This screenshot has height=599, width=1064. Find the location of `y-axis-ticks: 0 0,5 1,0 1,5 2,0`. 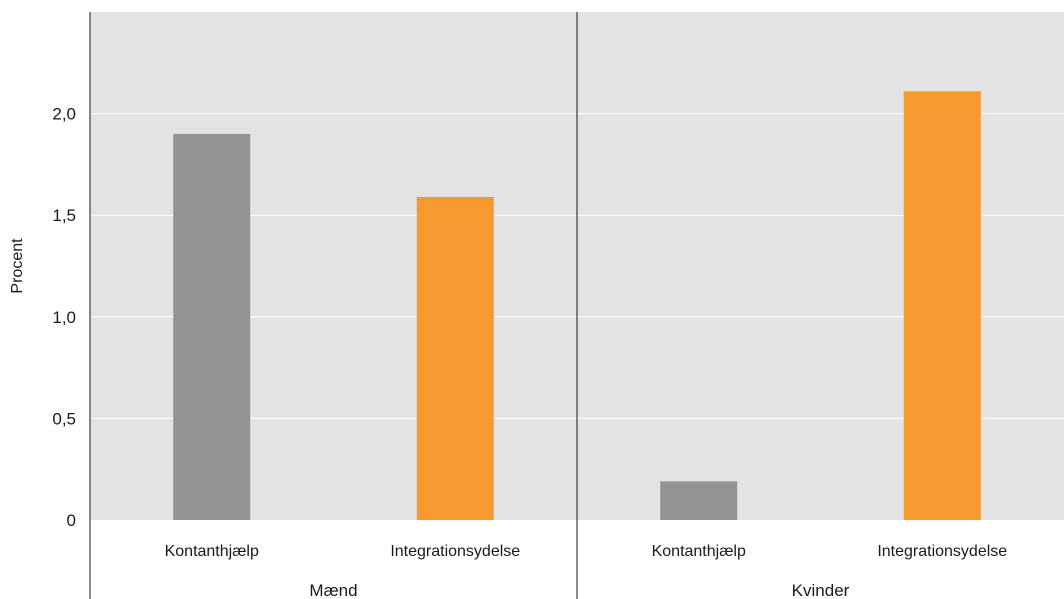

y-axis-ticks: 0 0,5 1,0 1,5 2,0 is located at coordinates (64, 317).